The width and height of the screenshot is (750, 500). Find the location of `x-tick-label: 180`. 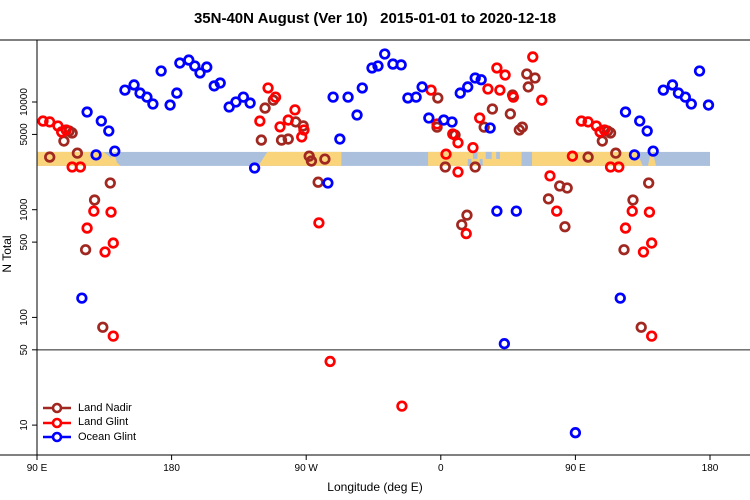

x-tick-label: 180 is located at coordinates (171, 468).